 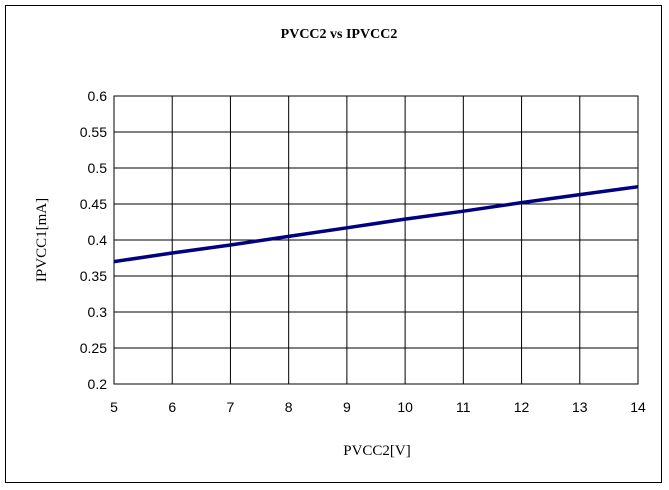 I want to click on y-tick-label: 0.25, so click(x=93, y=348).